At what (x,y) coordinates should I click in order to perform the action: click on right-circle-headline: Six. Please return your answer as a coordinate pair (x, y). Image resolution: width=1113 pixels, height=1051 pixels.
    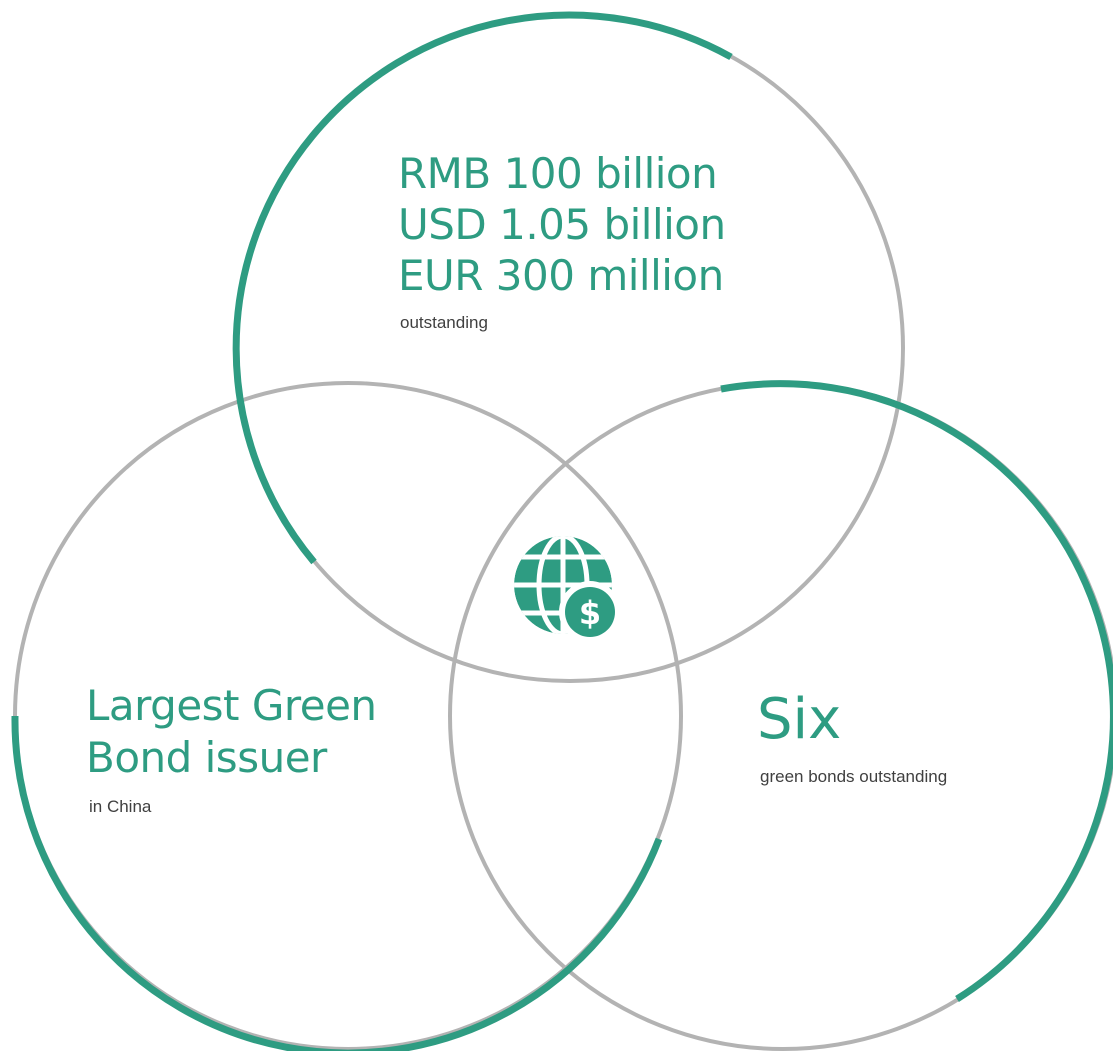
    Looking at the image, I should click on (799, 720).